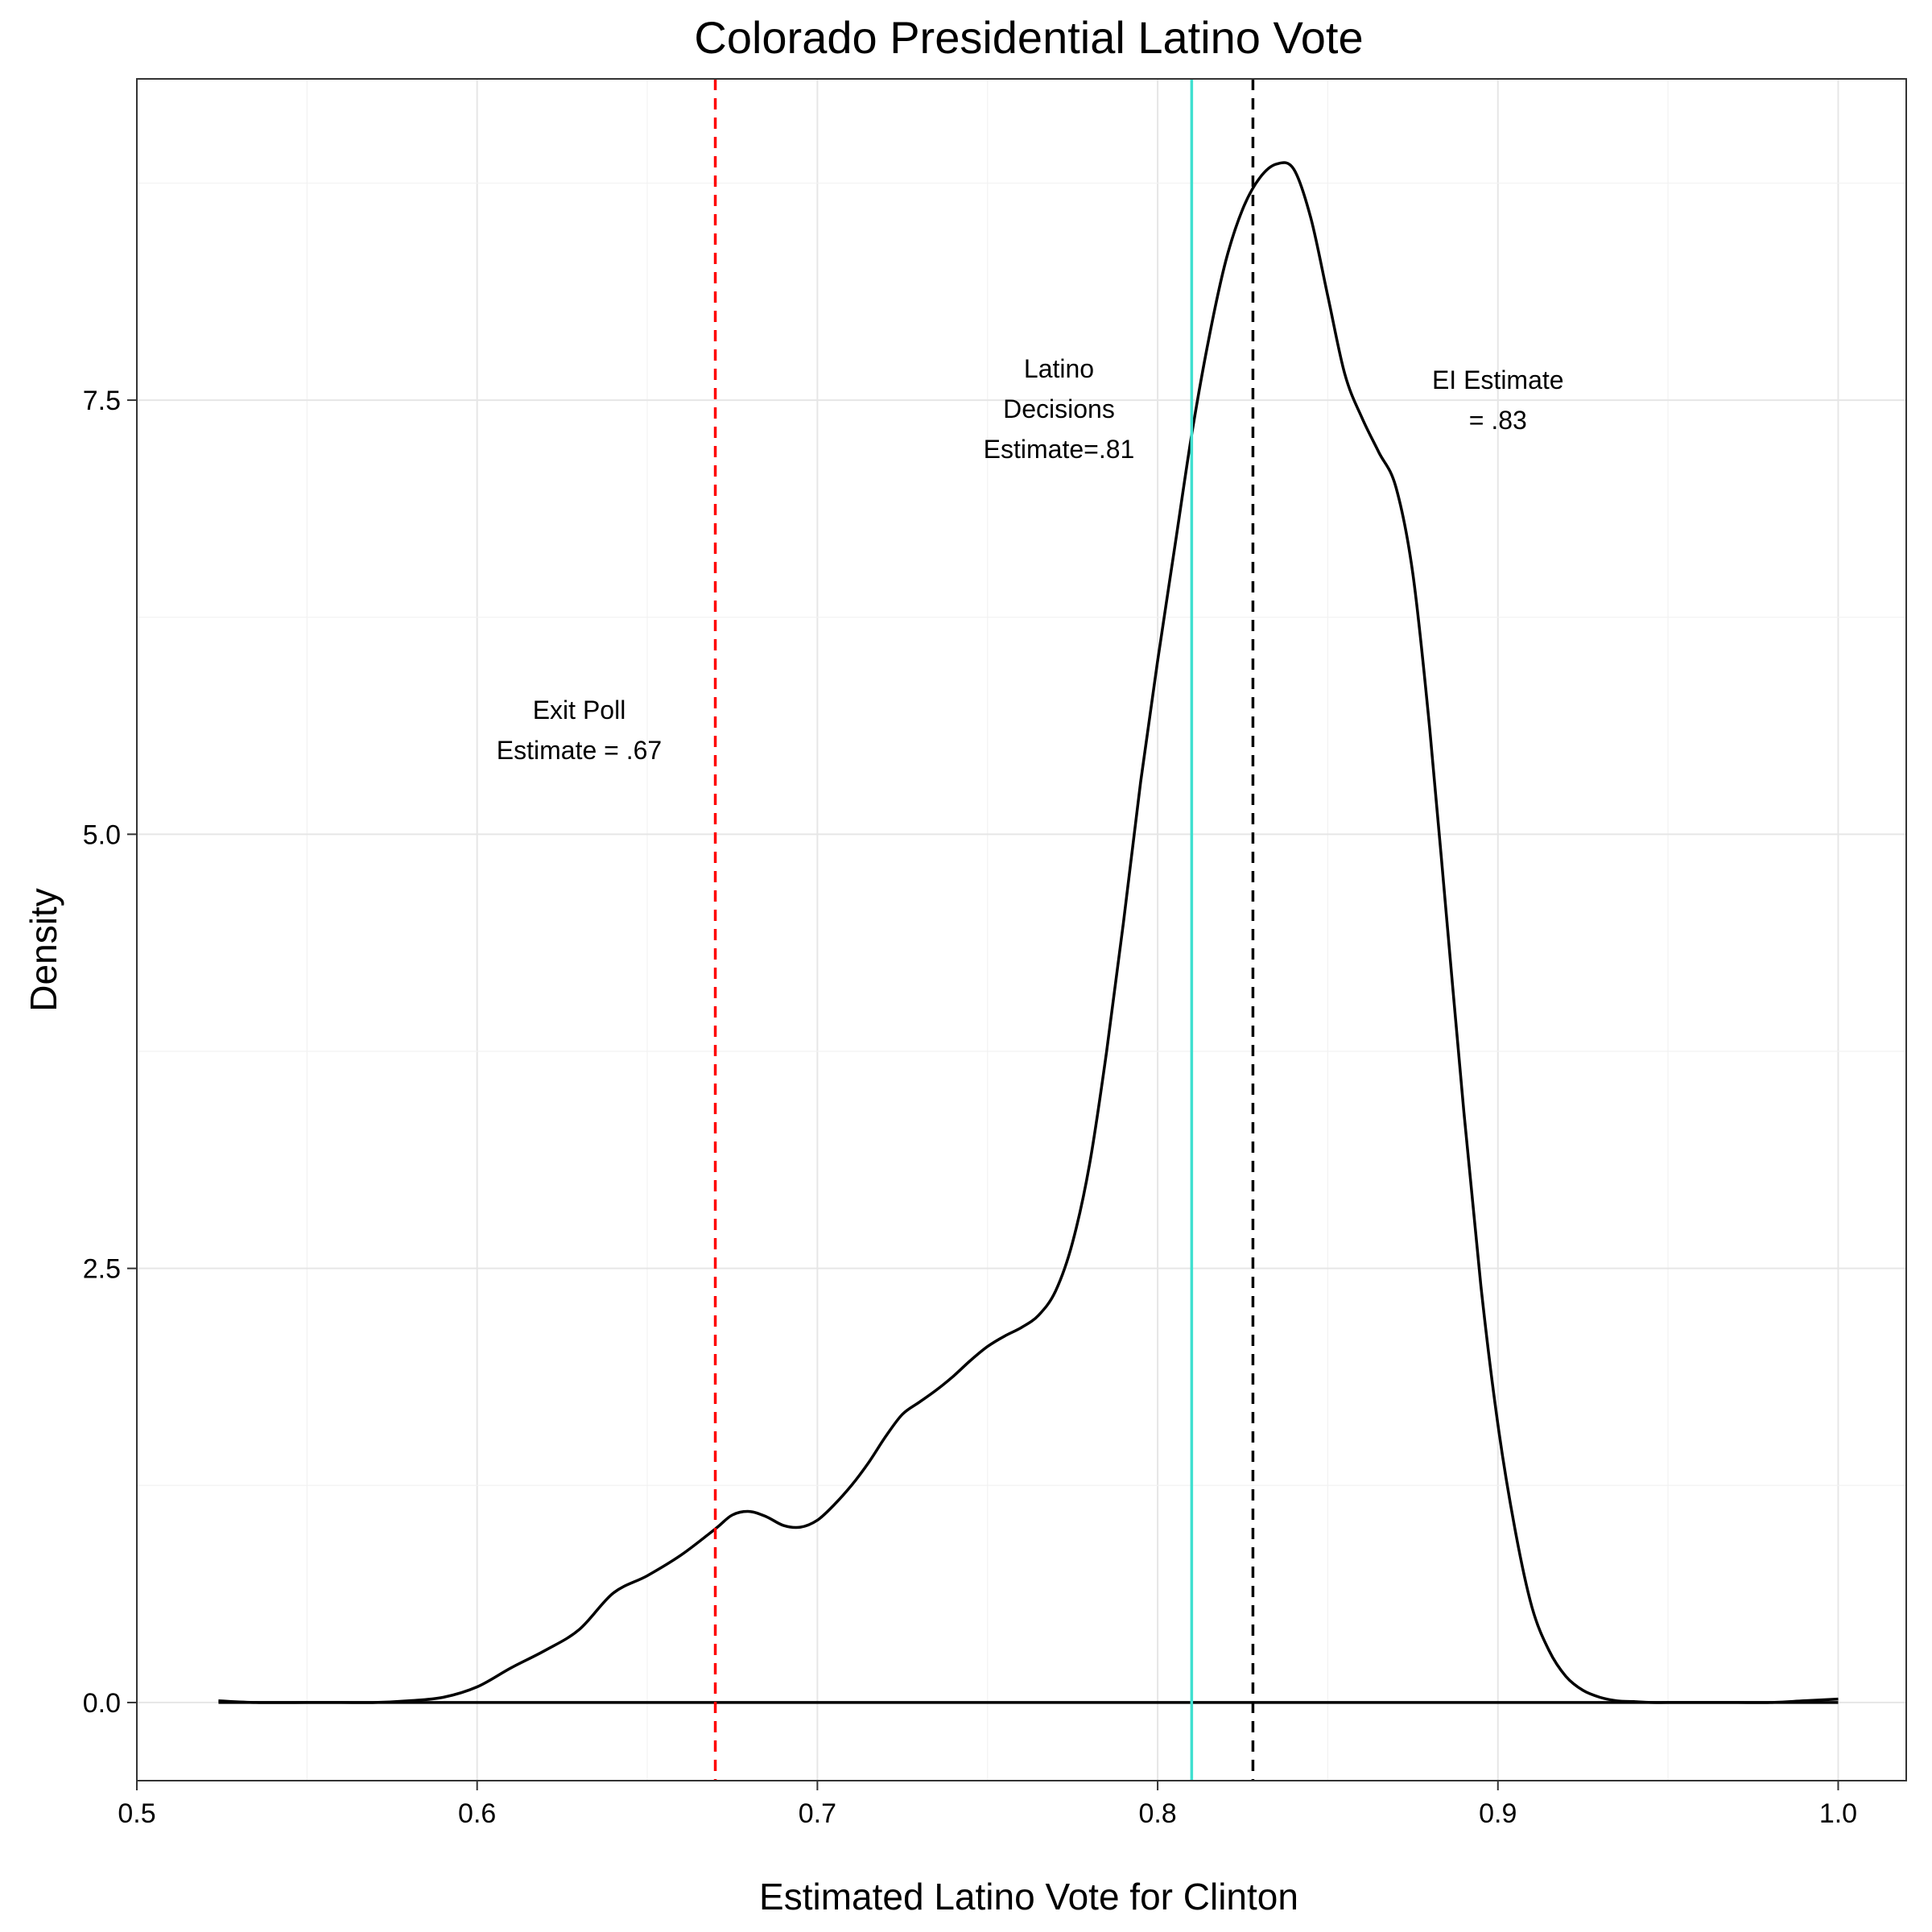  I want to click on y-tick-label: 7.5, so click(102, 401).